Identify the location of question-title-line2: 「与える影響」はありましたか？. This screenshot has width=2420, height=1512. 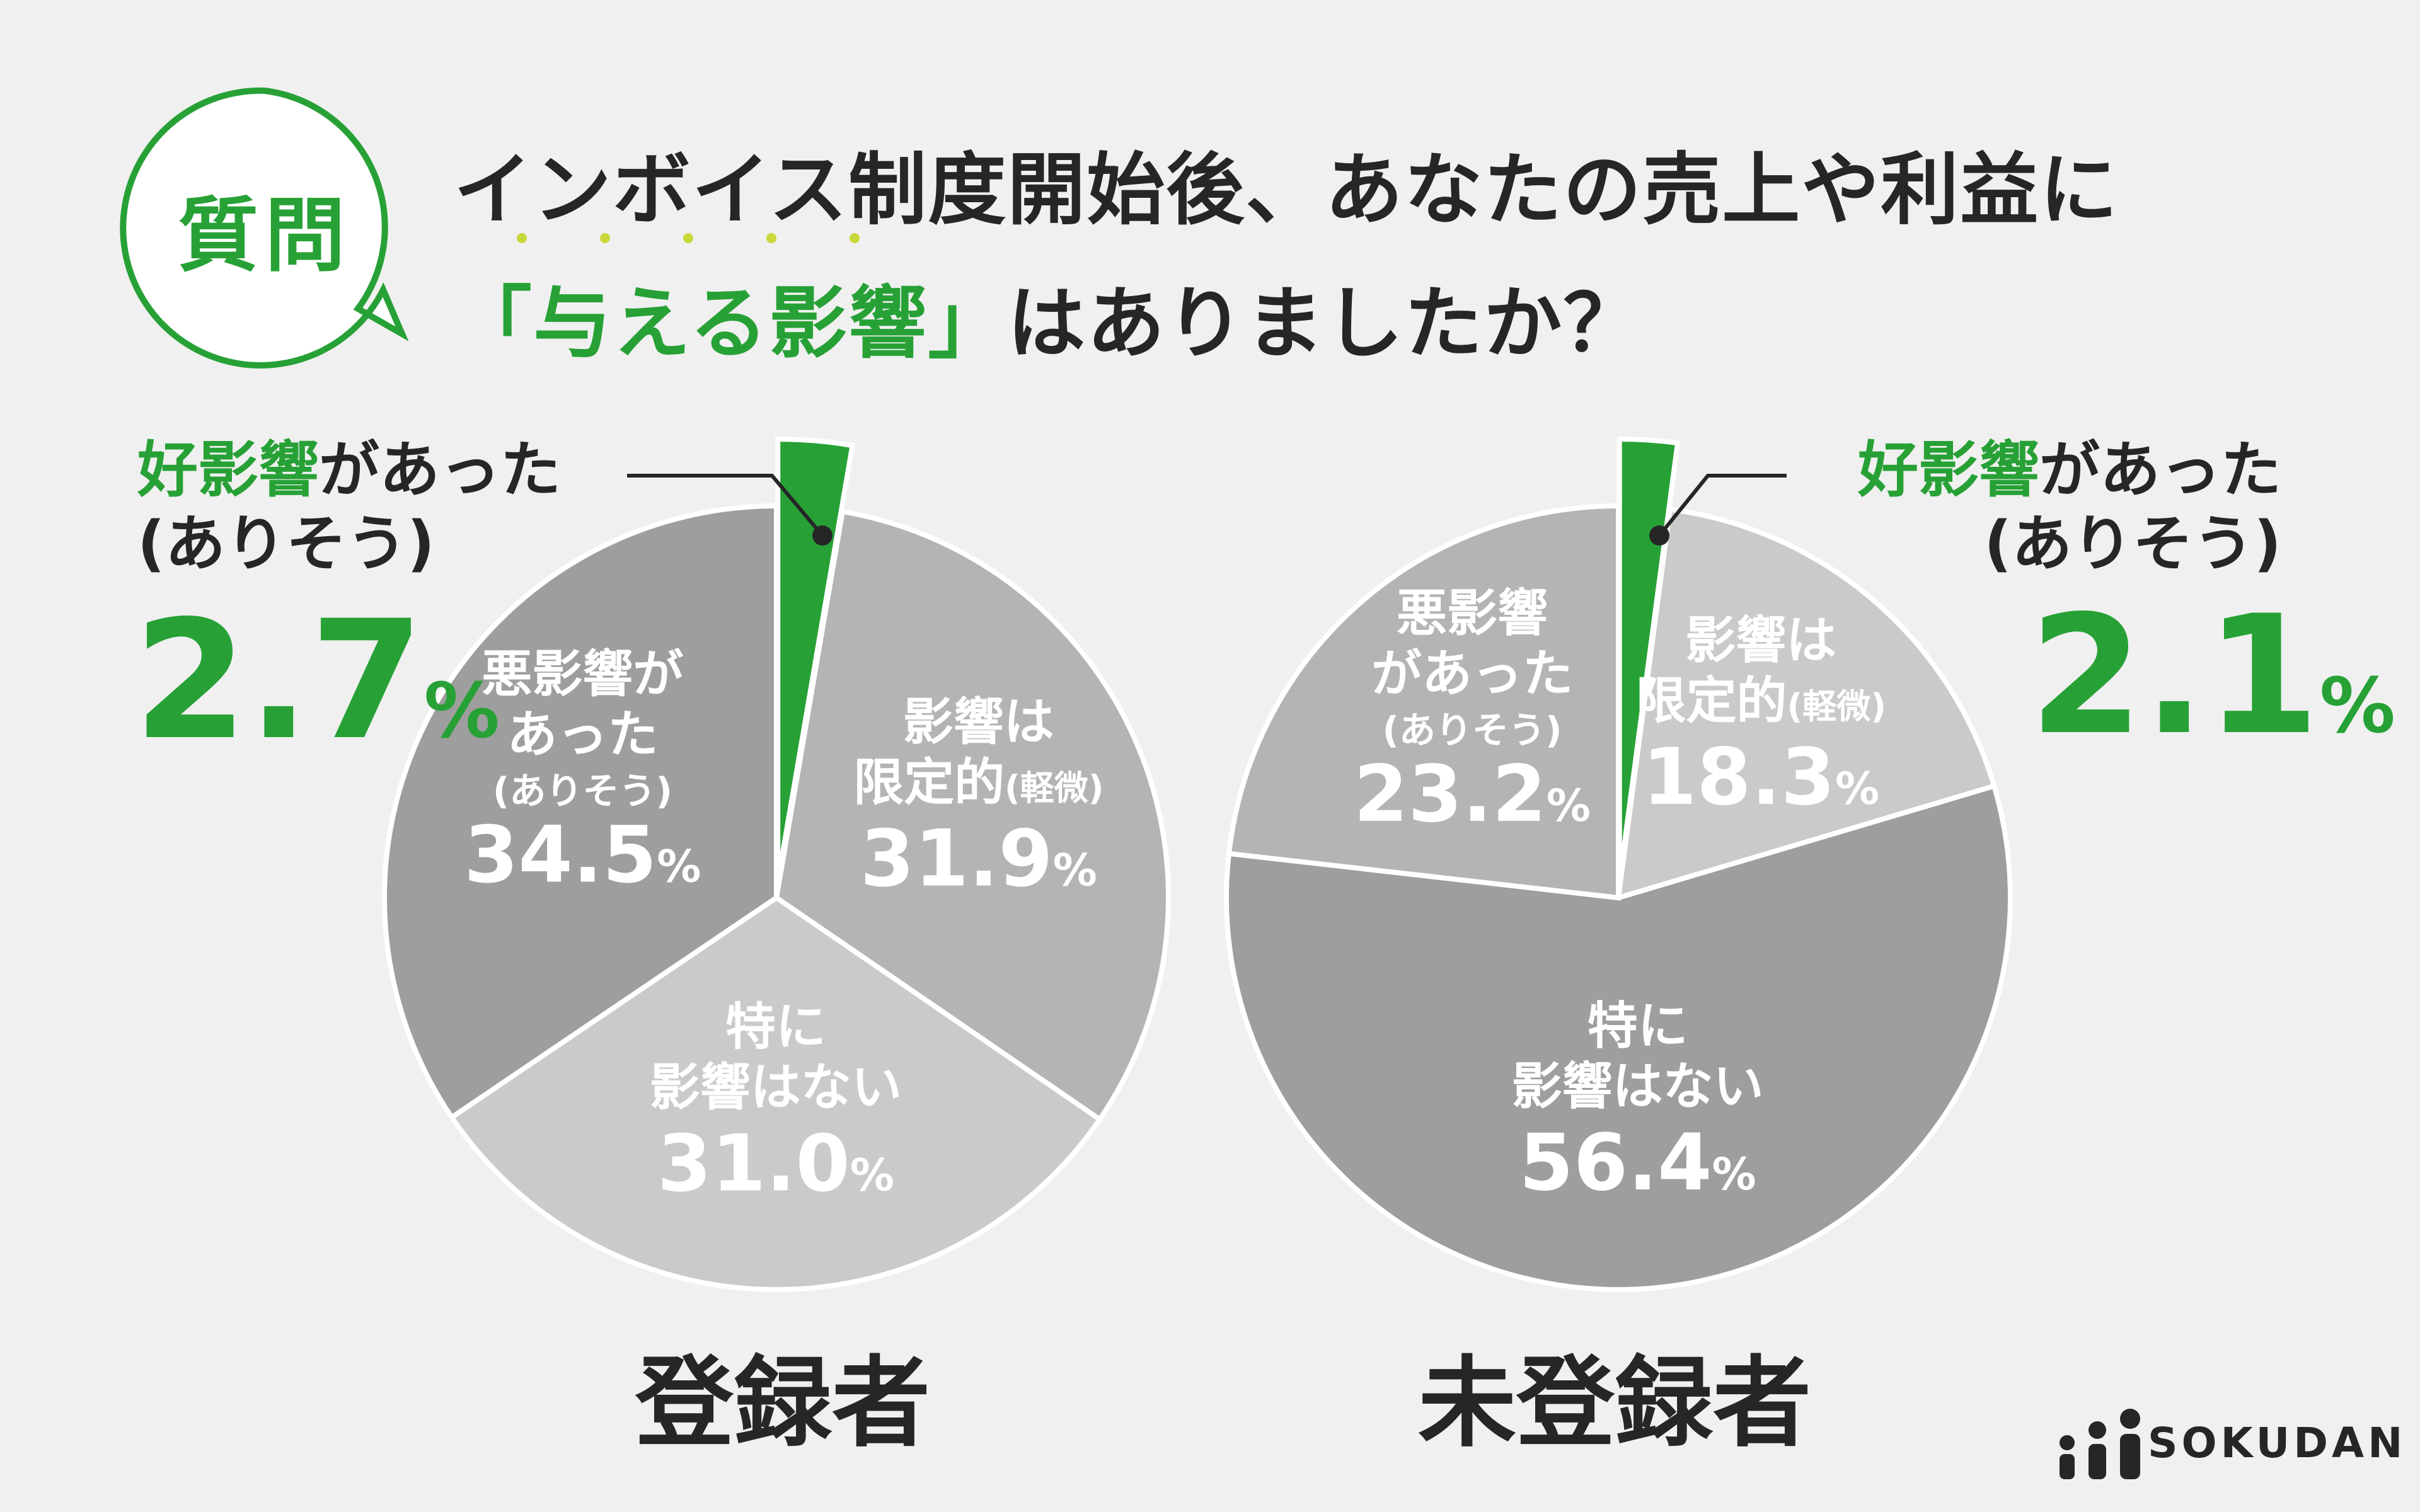
(1048, 316).